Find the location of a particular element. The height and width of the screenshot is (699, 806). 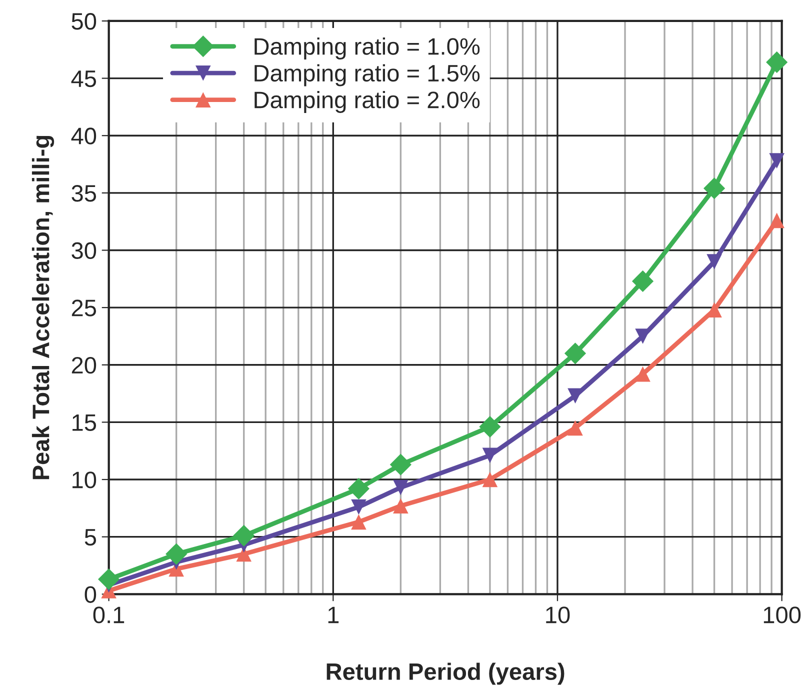

x-axis-title: Return Period (years) is located at coordinates (445, 673).